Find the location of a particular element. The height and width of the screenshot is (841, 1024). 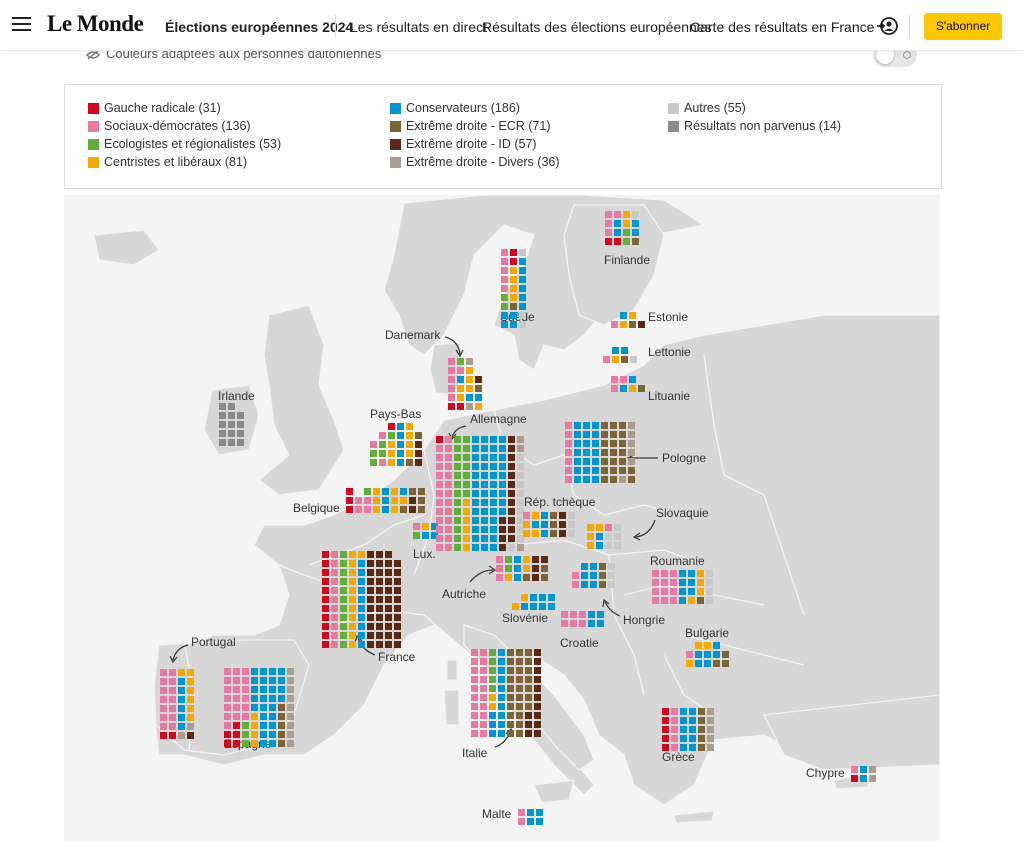

seat-waffle-autriche is located at coordinates (523, 569).